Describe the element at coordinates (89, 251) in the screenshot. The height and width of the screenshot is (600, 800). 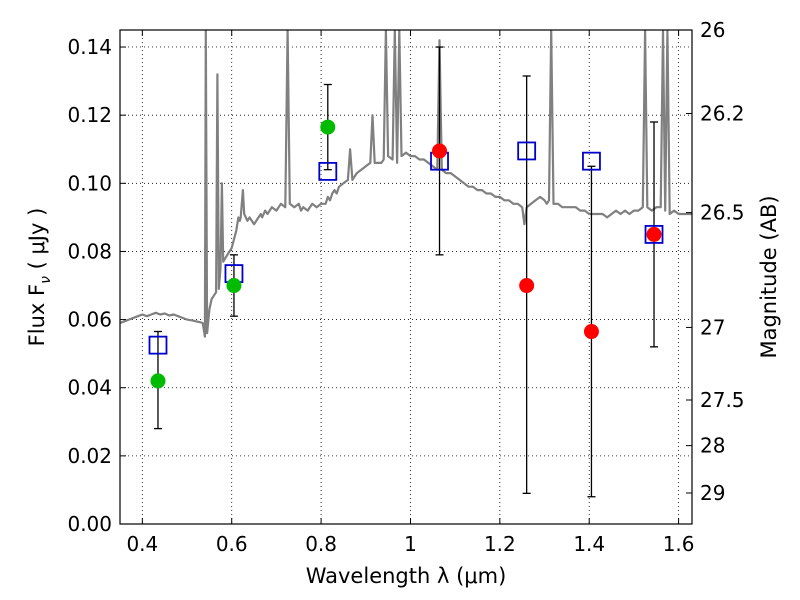
I see `y-tick-label: 0.08` at that location.